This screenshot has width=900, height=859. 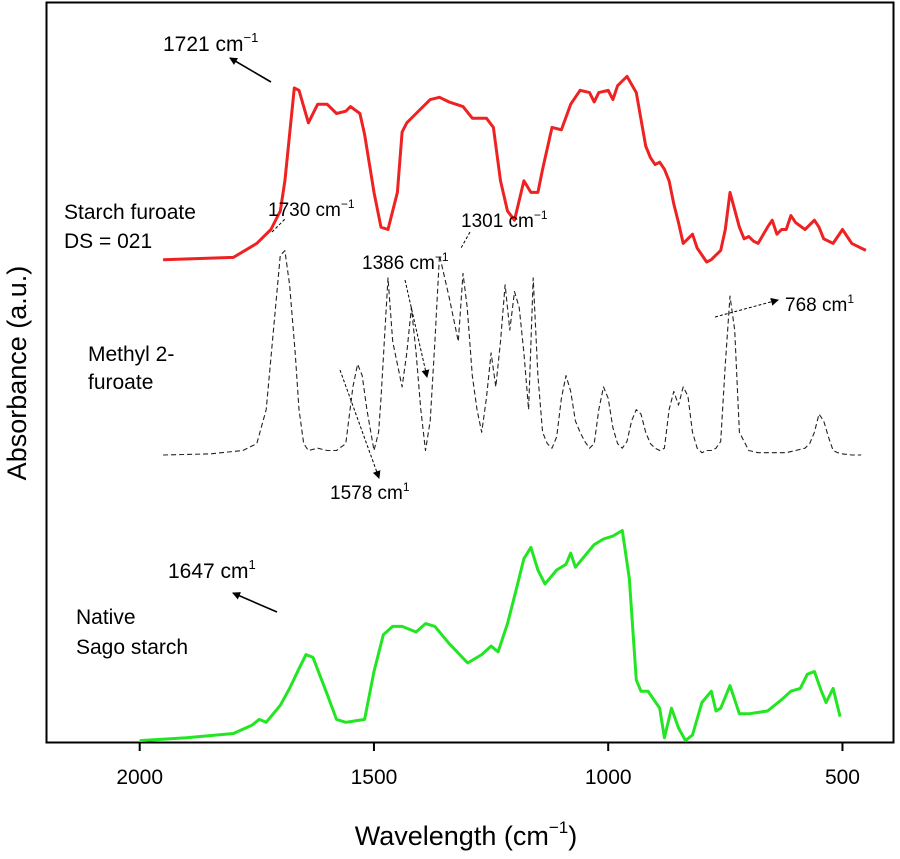 What do you see at coordinates (130, 212) in the screenshot?
I see `series-label-line: Starch furoate` at bounding box center [130, 212].